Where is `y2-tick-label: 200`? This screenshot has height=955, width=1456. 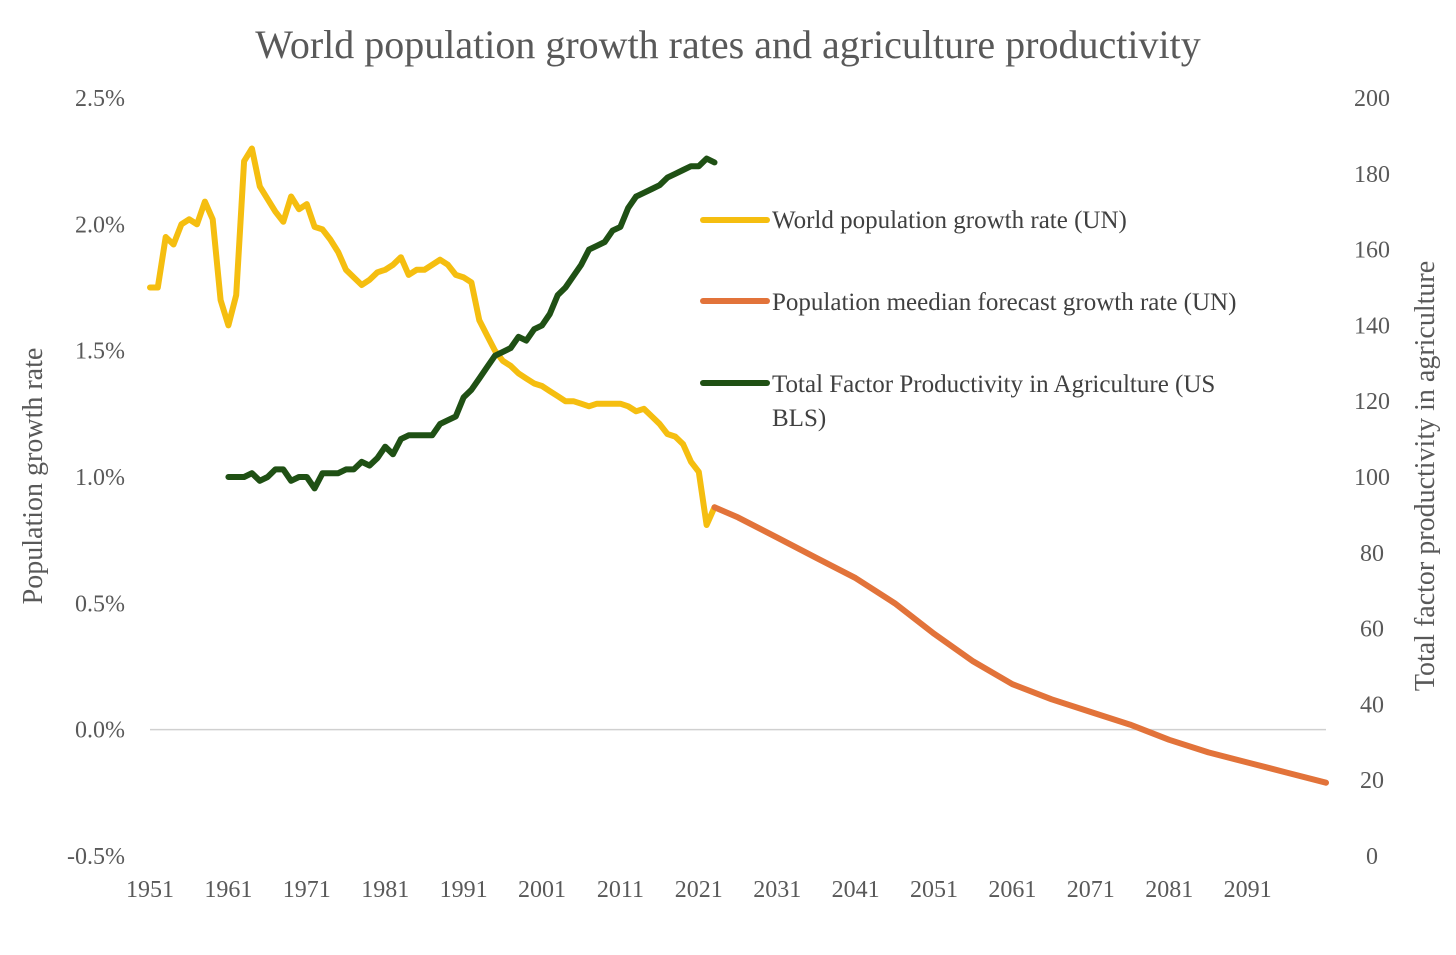 y2-tick-label: 200 is located at coordinates (1372, 99).